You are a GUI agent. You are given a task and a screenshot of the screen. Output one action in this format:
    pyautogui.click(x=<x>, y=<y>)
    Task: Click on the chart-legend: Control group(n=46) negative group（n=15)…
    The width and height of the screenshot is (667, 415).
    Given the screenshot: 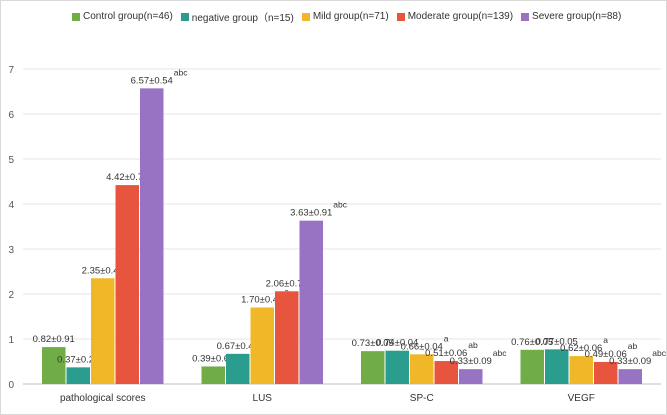 What is the action you would take?
    pyautogui.click(x=346, y=16)
    